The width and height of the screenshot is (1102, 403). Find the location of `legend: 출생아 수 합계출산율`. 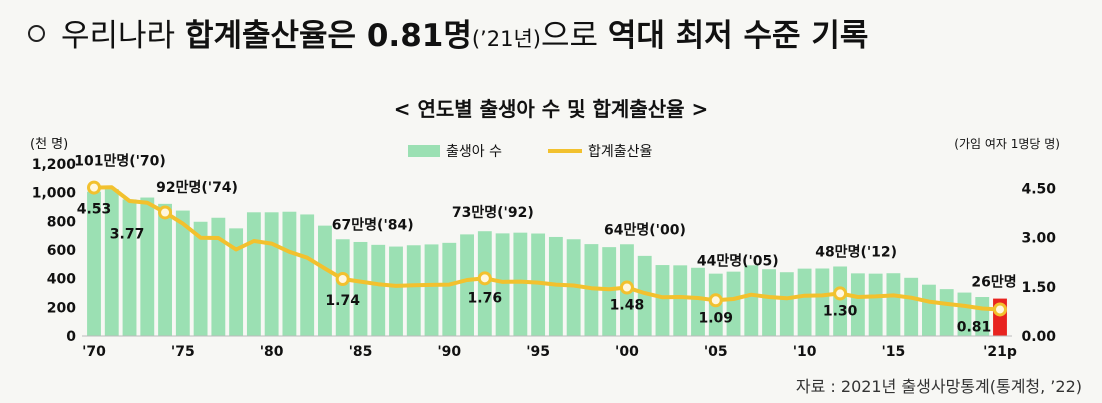

legend: 출생아 수 합계출산율 is located at coordinates (530, 152).